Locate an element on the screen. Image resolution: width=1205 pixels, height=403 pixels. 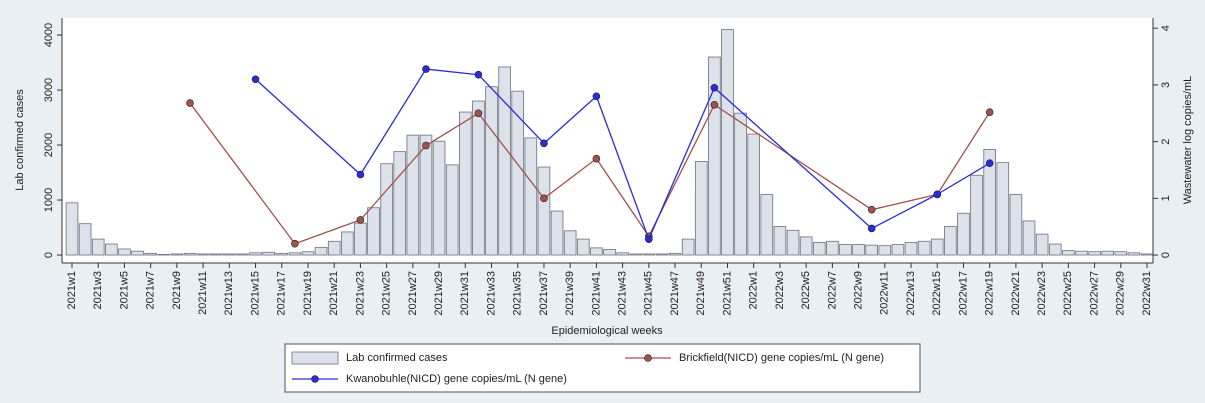
legend-marker is located at coordinates (315, 379).